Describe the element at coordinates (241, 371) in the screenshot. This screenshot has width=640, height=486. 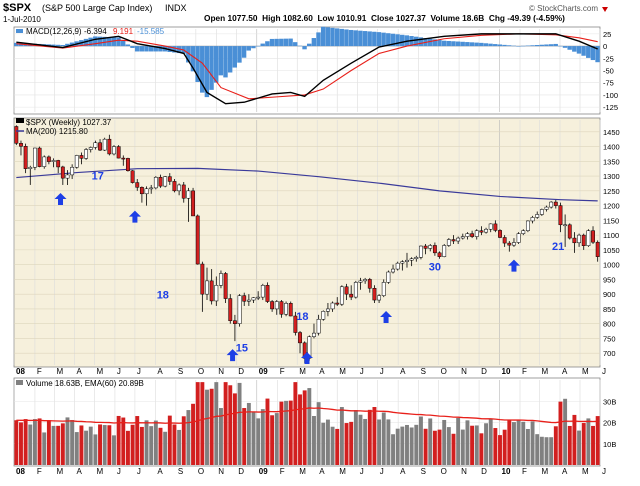
I see `x-tick-label: D` at that location.